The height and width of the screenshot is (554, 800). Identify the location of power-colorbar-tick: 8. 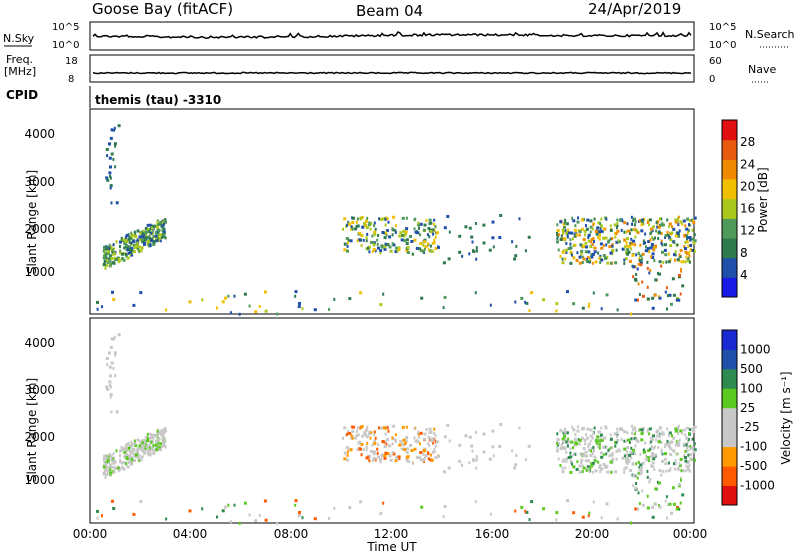
(744, 253).